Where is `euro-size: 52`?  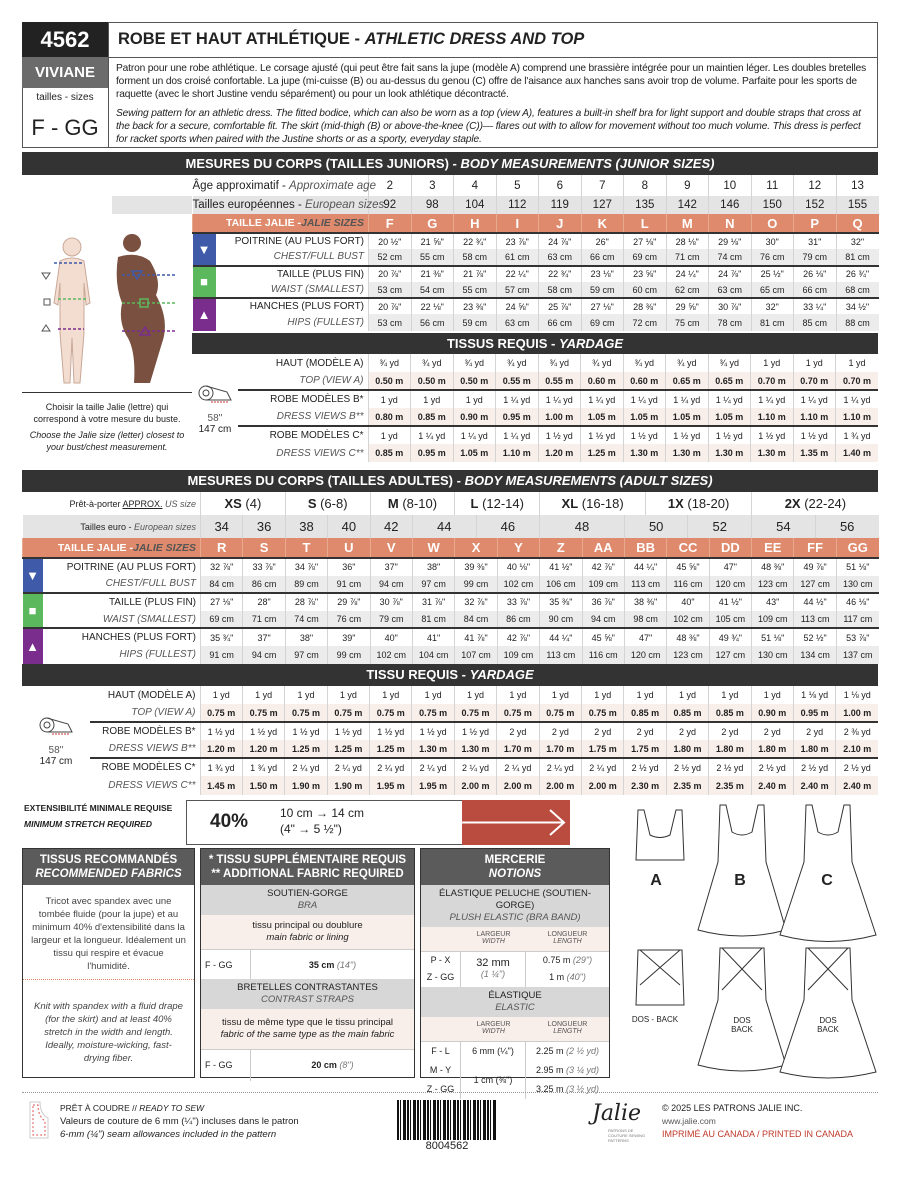 euro-size: 52 is located at coordinates (719, 526).